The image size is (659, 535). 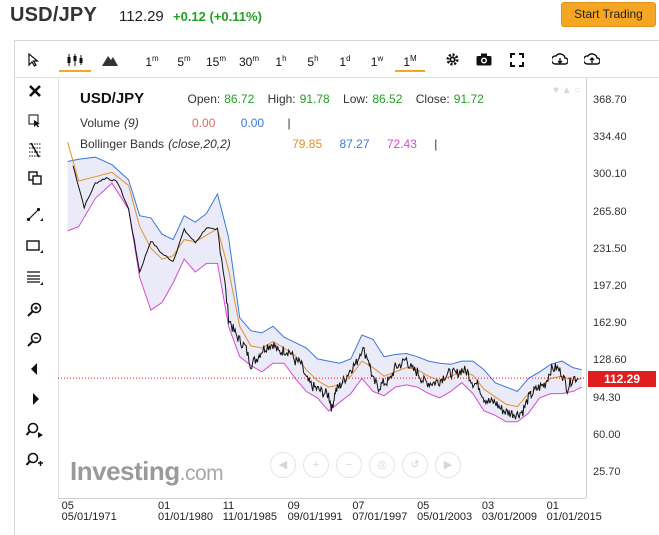 What do you see at coordinates (245, 62) in the screenshot?
I see `timeframe-label: 30` at bounding box center [245, 62].